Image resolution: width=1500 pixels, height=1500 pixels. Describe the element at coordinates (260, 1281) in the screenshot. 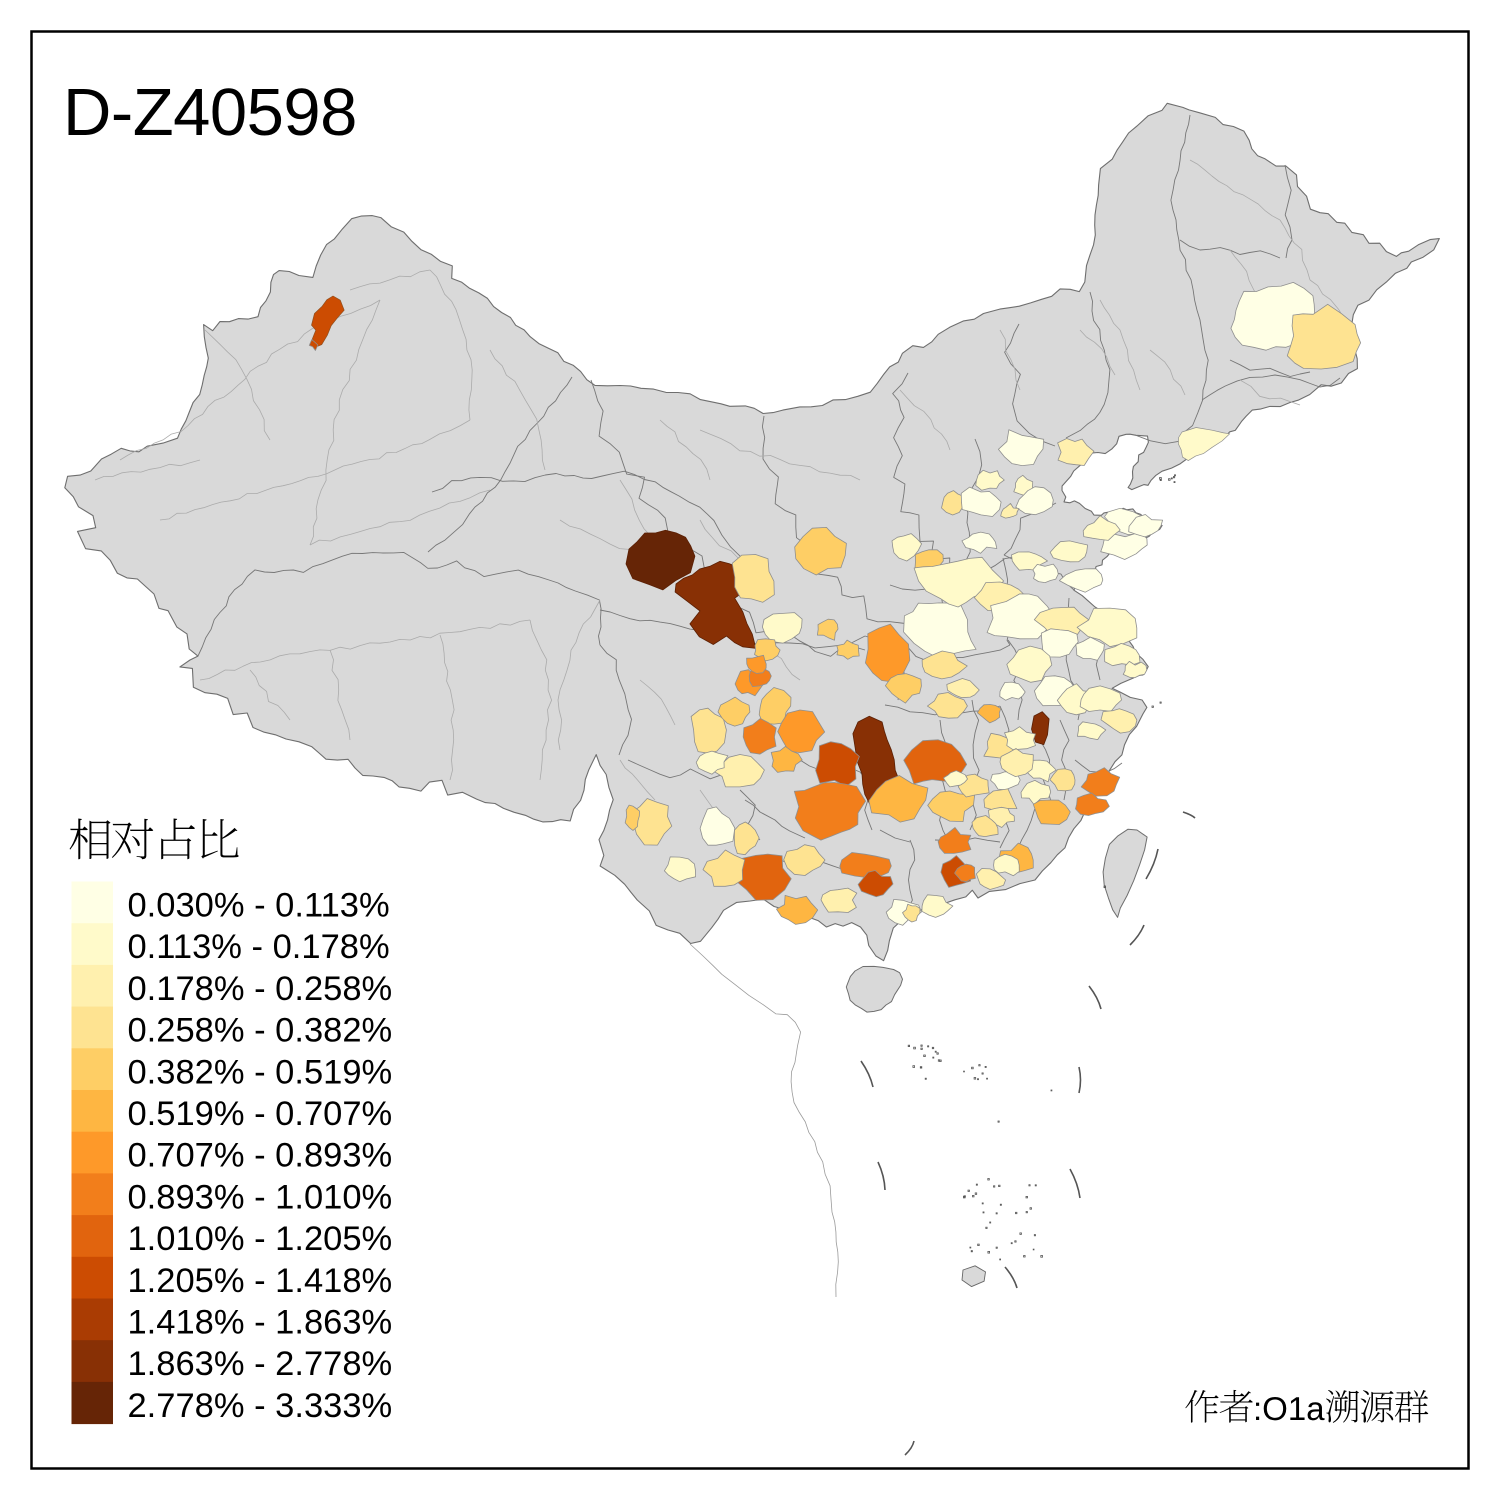

I see `svg-text: 1.205% - 1.418%` at that location.